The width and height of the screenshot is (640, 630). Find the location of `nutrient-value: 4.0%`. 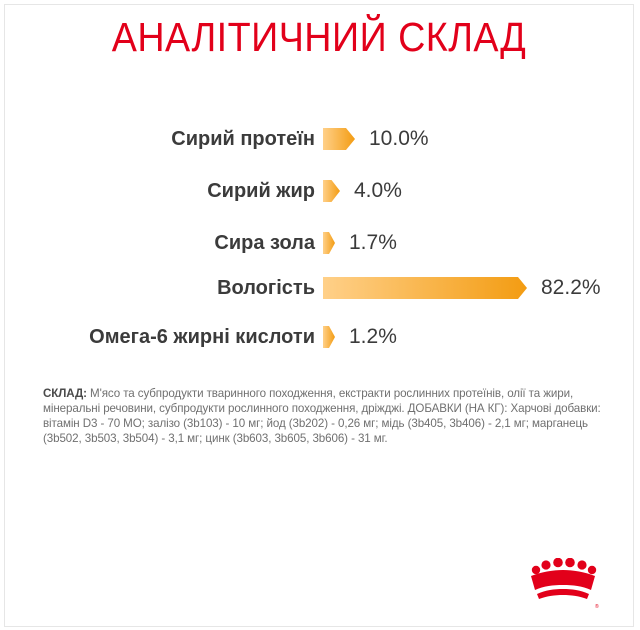

nutrient-value: 4.0% is located at coordinates (378, 190).